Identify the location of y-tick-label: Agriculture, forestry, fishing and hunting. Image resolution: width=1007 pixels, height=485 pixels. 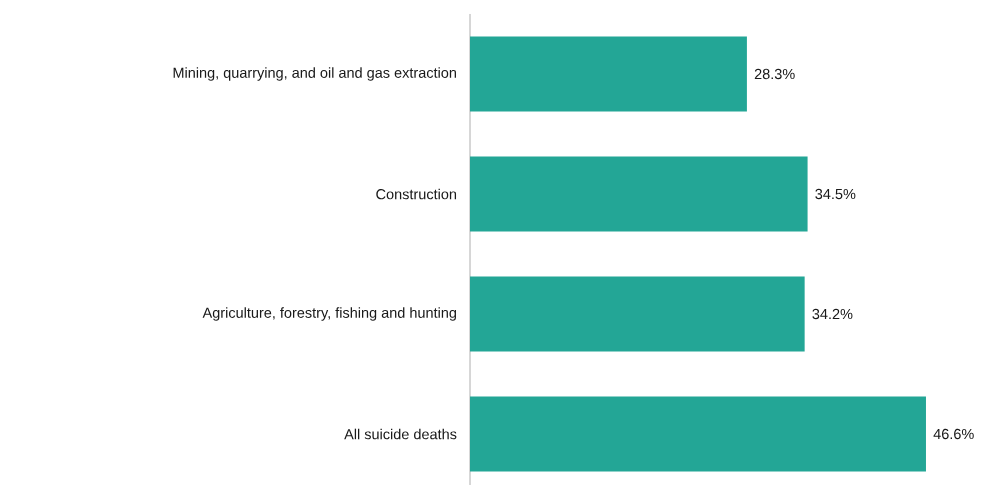
(329, 314).